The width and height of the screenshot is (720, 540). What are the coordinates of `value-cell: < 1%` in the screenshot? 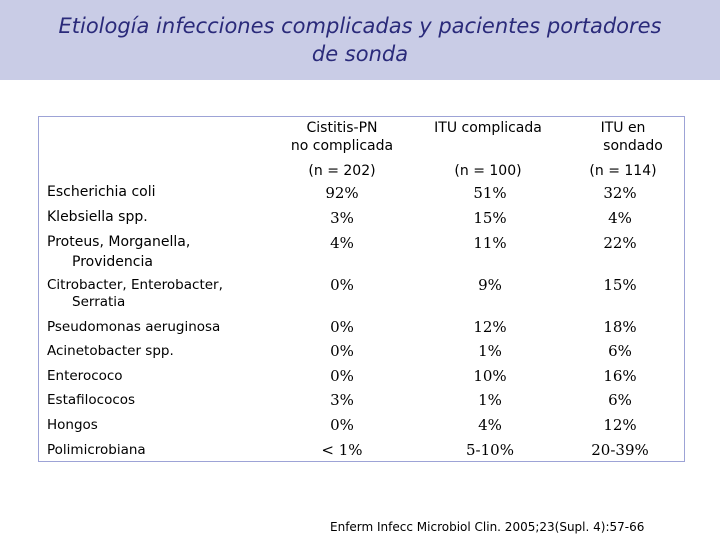 It's located at (342, 450).